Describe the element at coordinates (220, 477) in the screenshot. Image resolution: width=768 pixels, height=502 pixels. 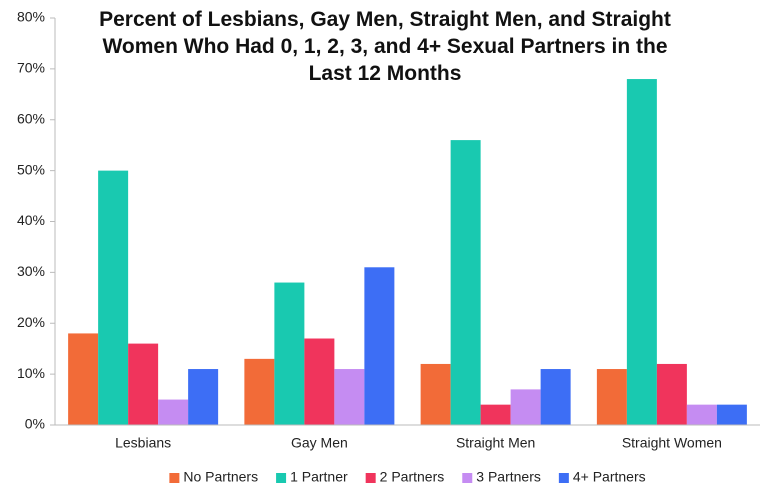
I see `legend-label: No Partners` at that location.